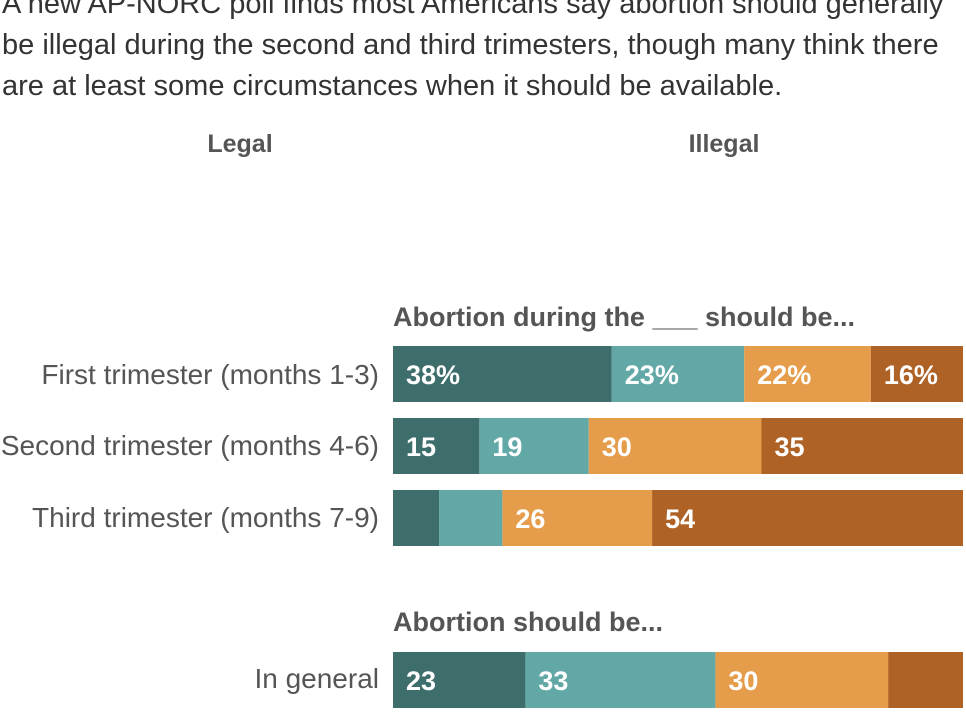 This screenshot has width=966, height=720. What do you see at coordinates (784, 375) in the screenshot?
I see `bar-value-label: 22%` at bounding box center [784, 375].